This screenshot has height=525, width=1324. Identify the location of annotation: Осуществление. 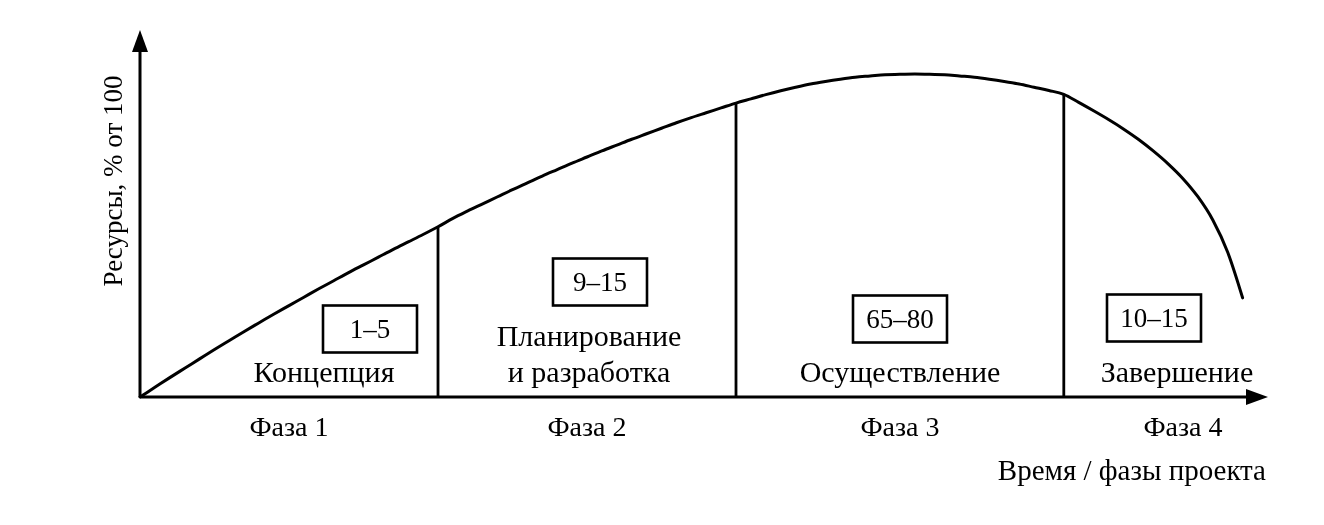
(900, 371).